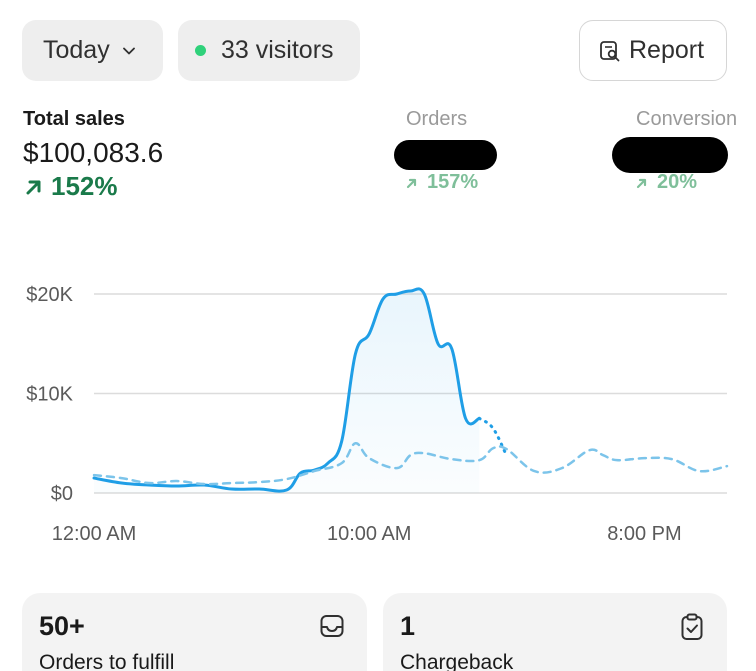 The image size is (756, 671). I want to click on orders-to-fulfill-count: 50+, so click(62, 626).